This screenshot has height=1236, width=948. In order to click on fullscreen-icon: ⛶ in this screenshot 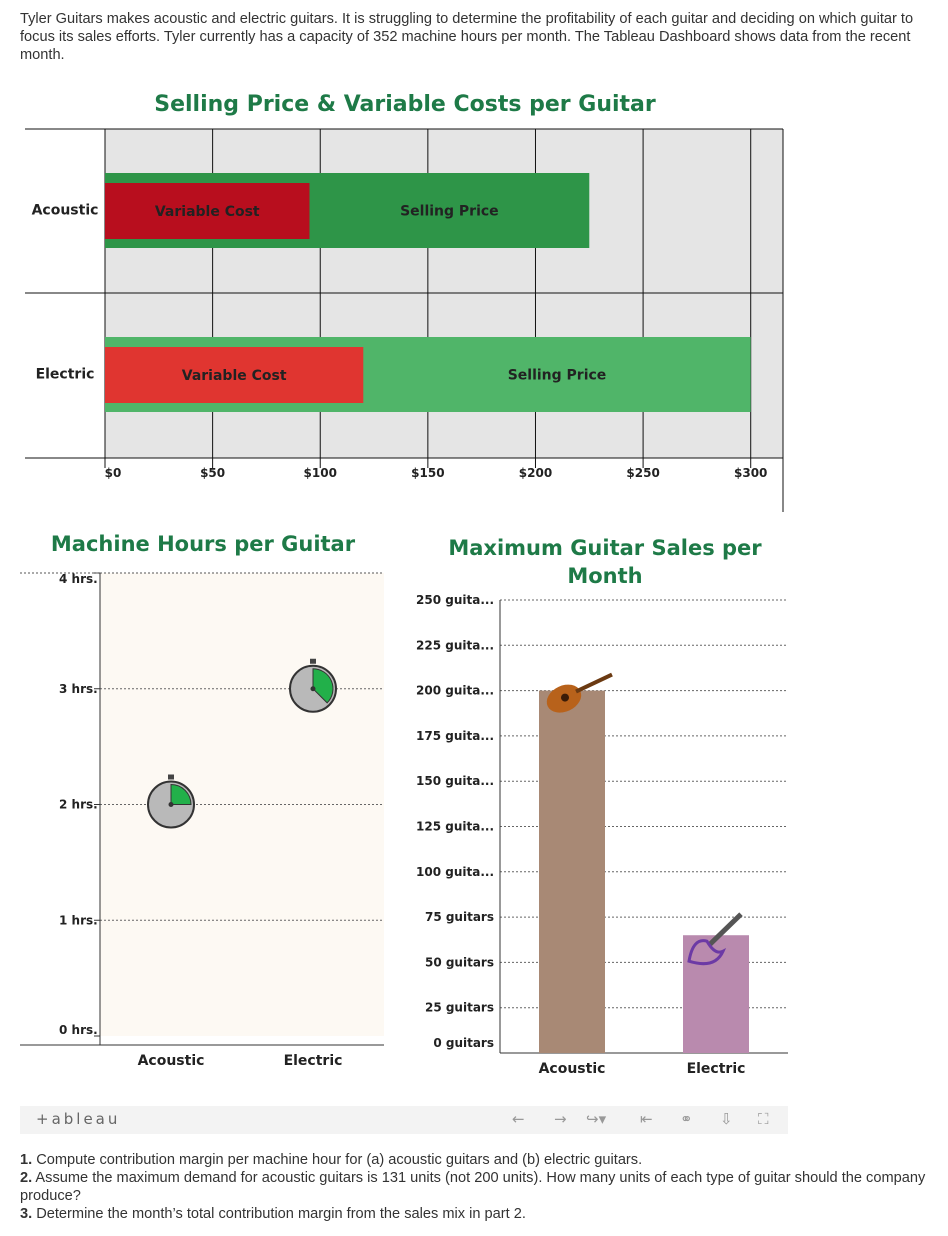, I will do `click(763, 1119)`.